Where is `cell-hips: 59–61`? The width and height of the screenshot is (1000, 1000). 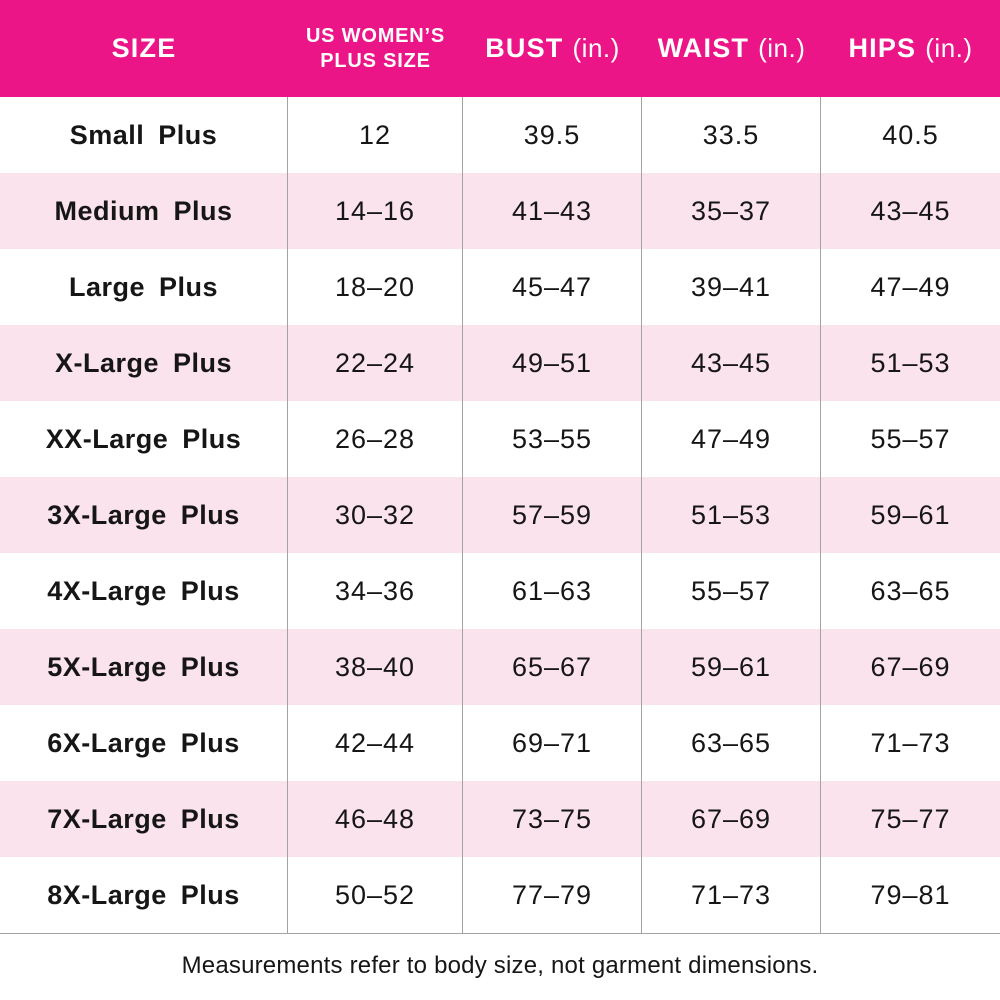
cell-hips: 59–61 is located at coordinates (910, 514).